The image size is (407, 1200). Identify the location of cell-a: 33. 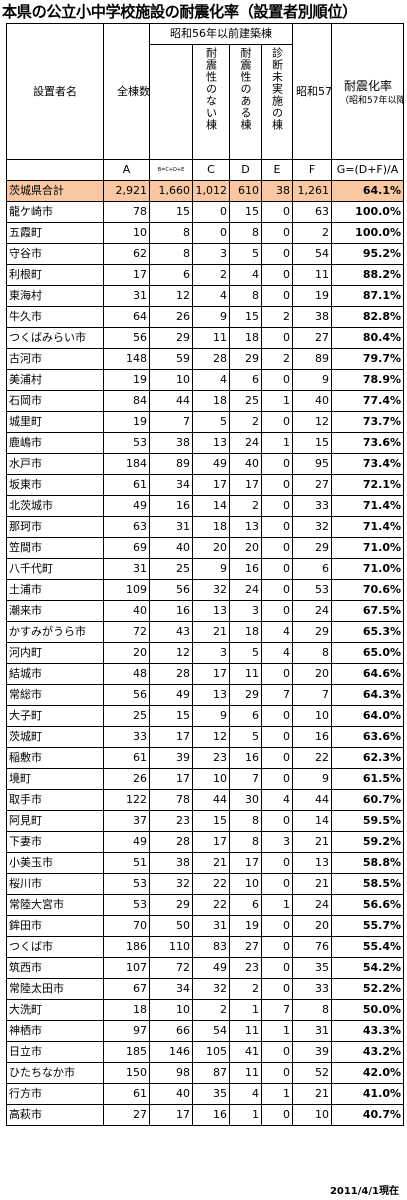
(126, 737).